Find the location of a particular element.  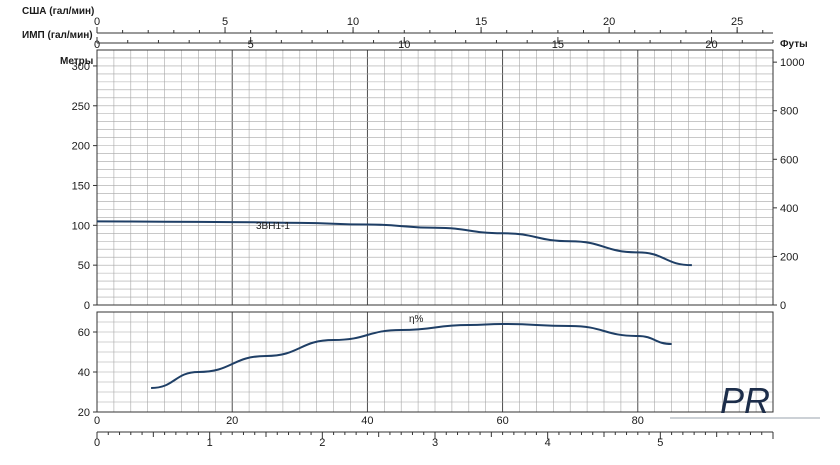

pr-logo: PR is located at coordinates (745, 400).